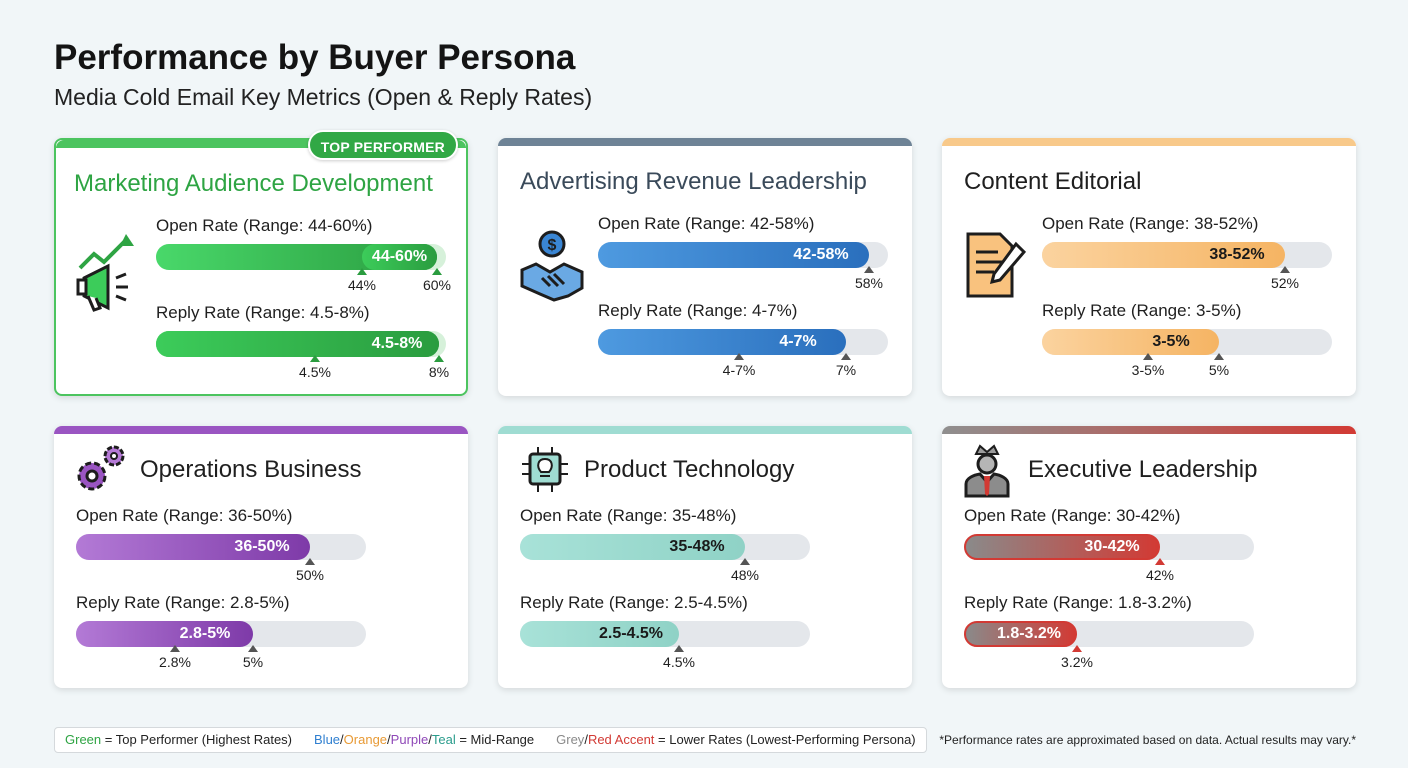  Describe the element at coordinates (397, 343) in the screenshot. I see `reply-rate-value: 4.5-8%` at that location.